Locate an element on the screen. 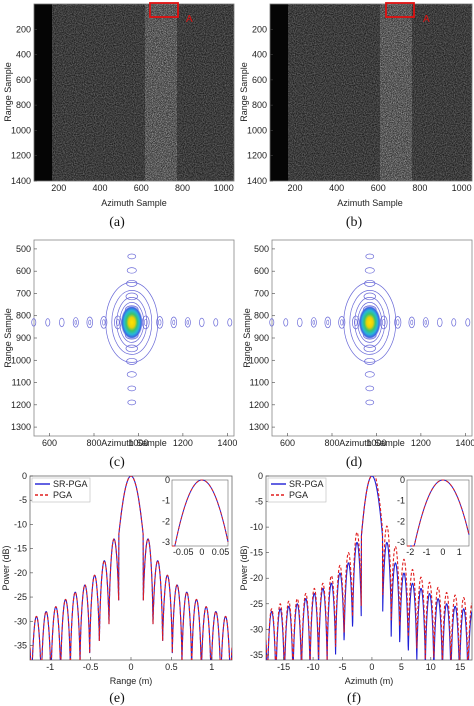 The height and width of the screenshot is (706, 474). y-ticks: 500 600 700 800 900 1000 1100 1200 1300 is located at coordinates (24, 338).